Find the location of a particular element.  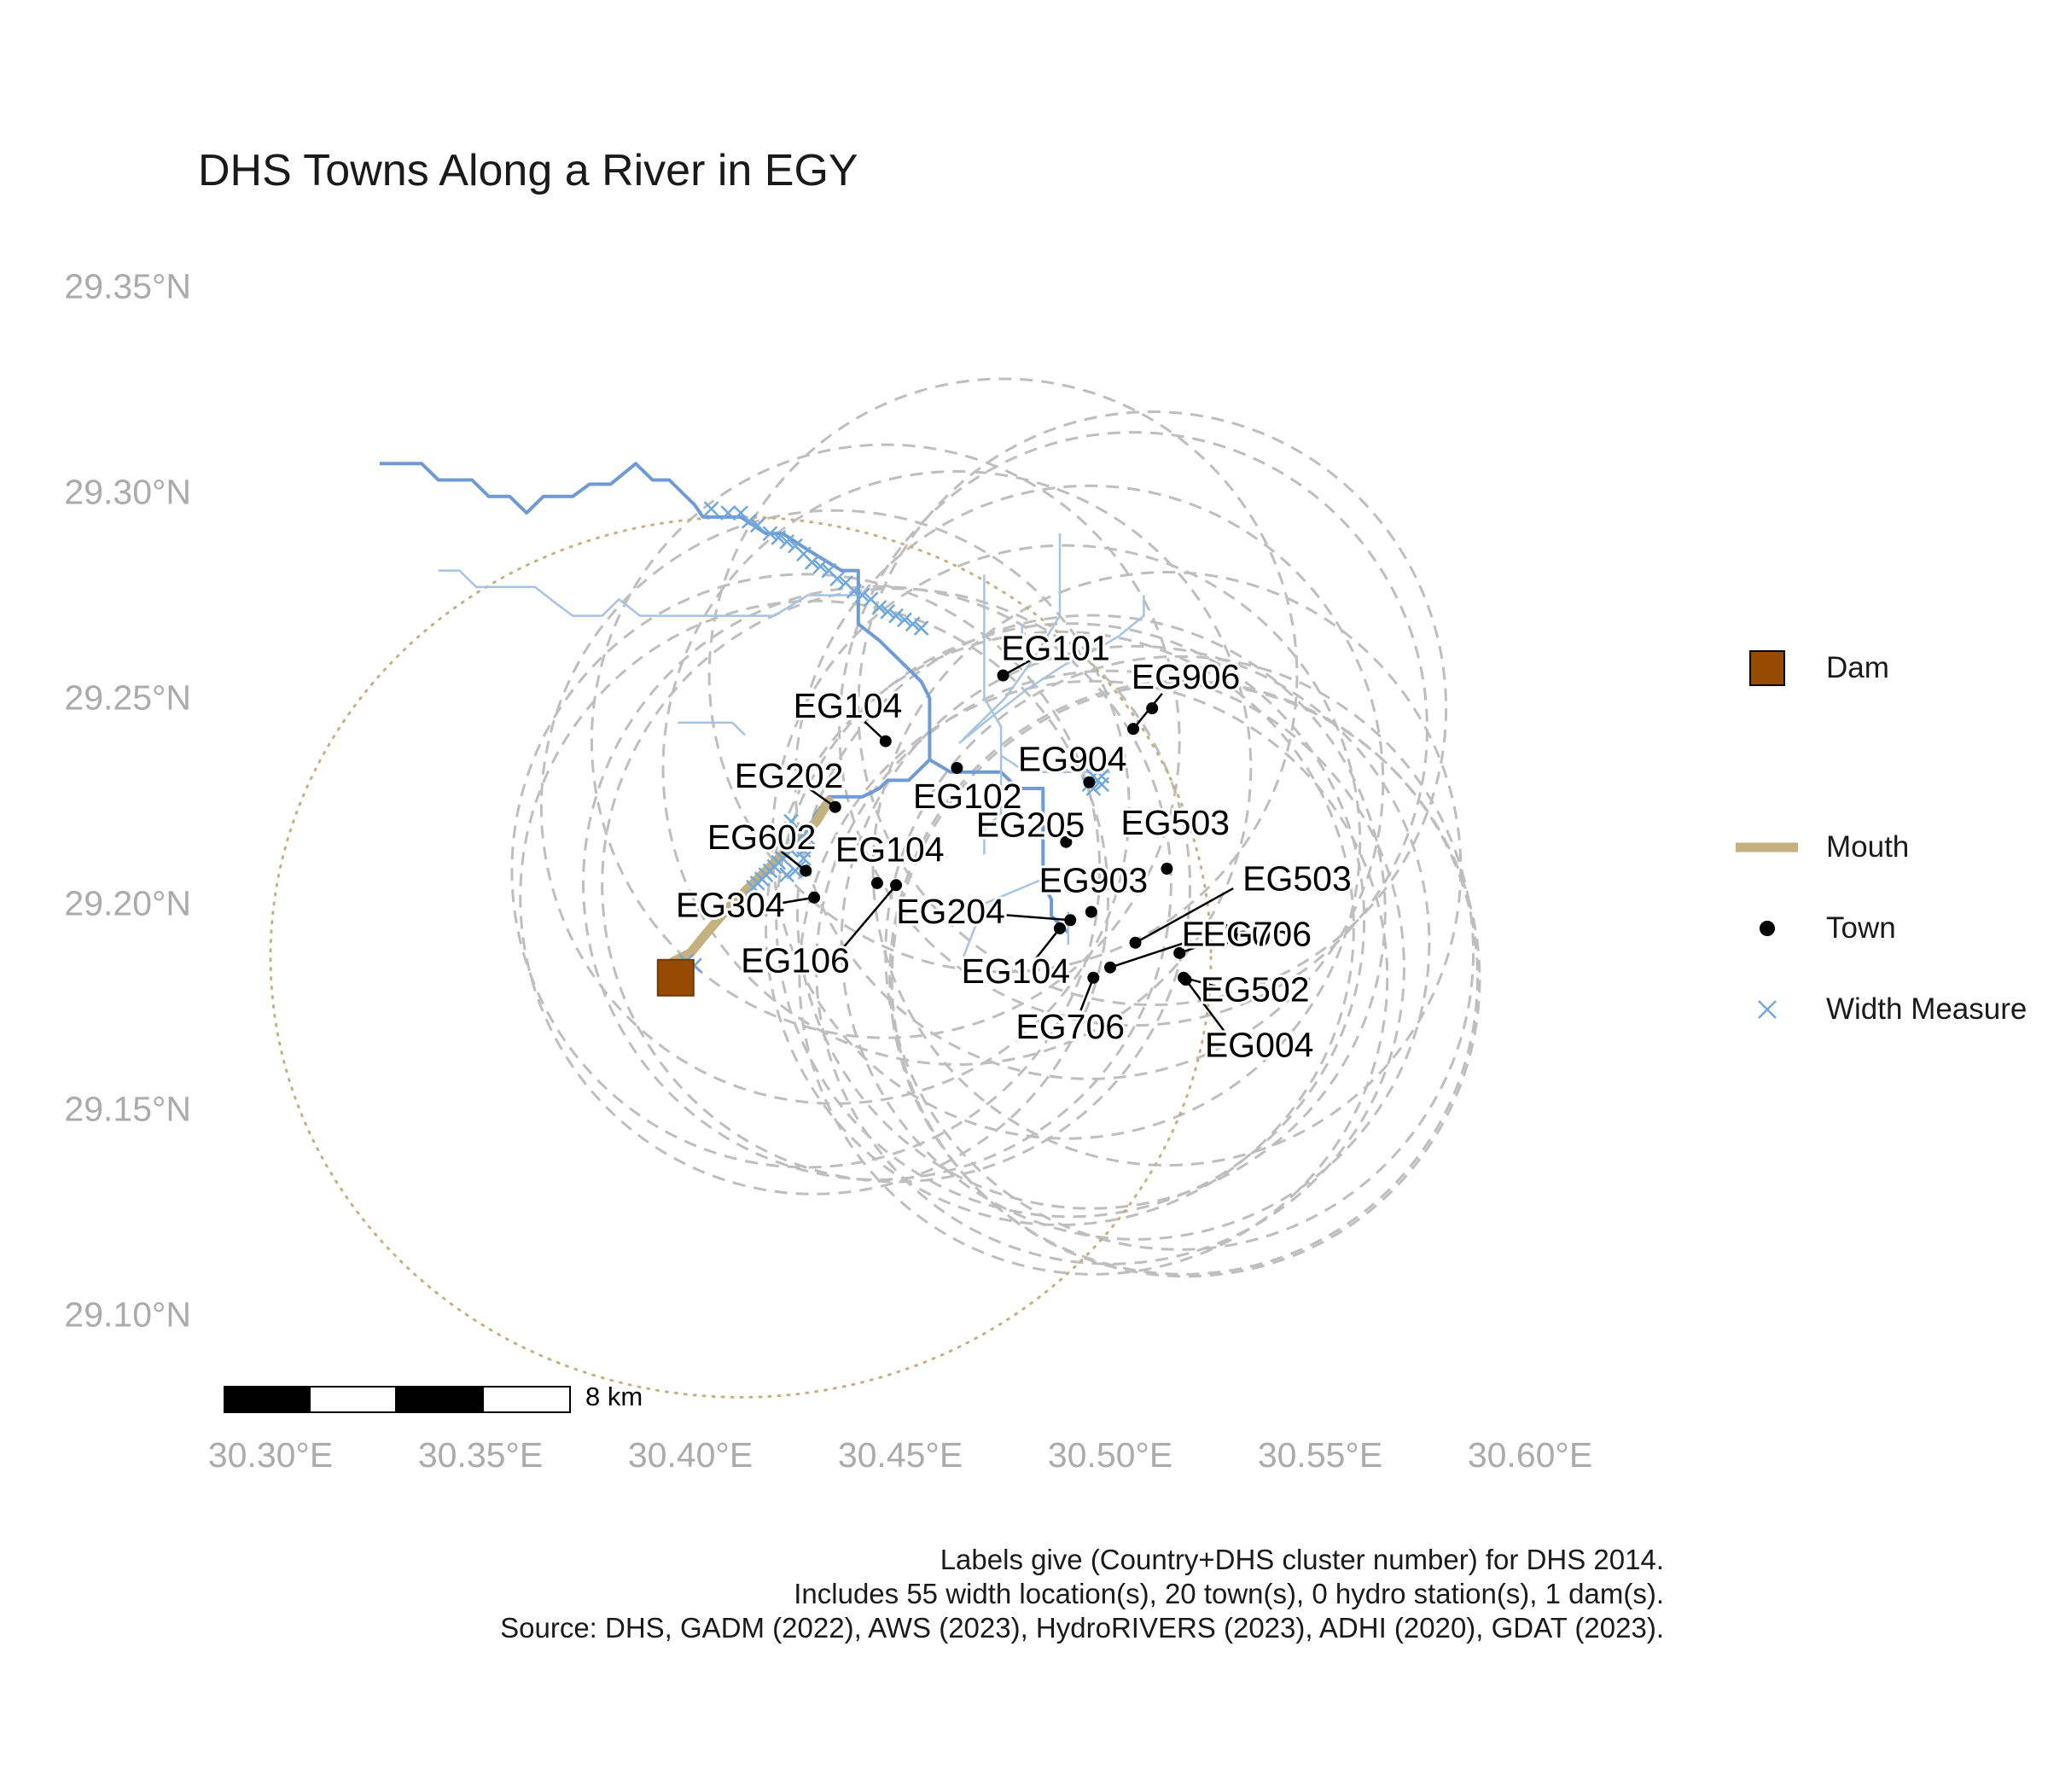

town-label: EG903 is located at coordinates (1093, 880).